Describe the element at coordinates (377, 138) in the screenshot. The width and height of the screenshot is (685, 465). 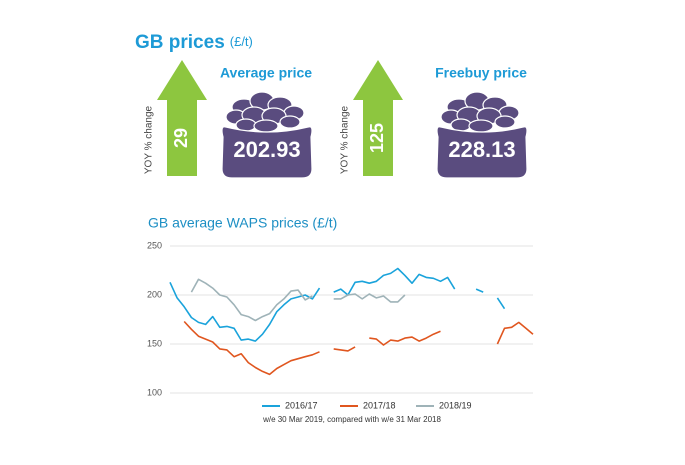
I see `yoy-value: 125` at that location.